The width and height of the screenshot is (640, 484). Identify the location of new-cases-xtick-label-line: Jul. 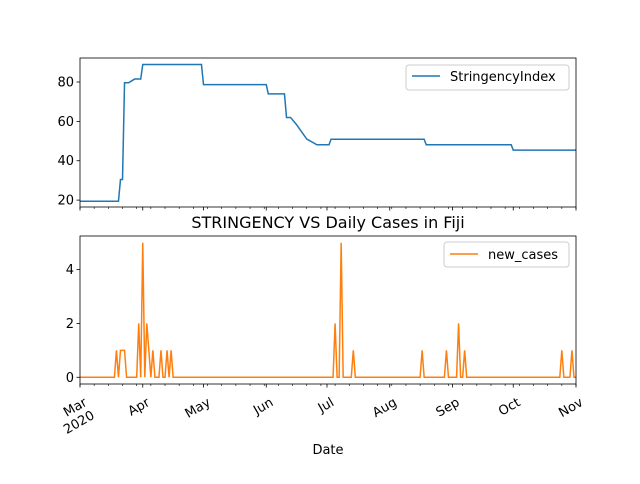
(326, 405).